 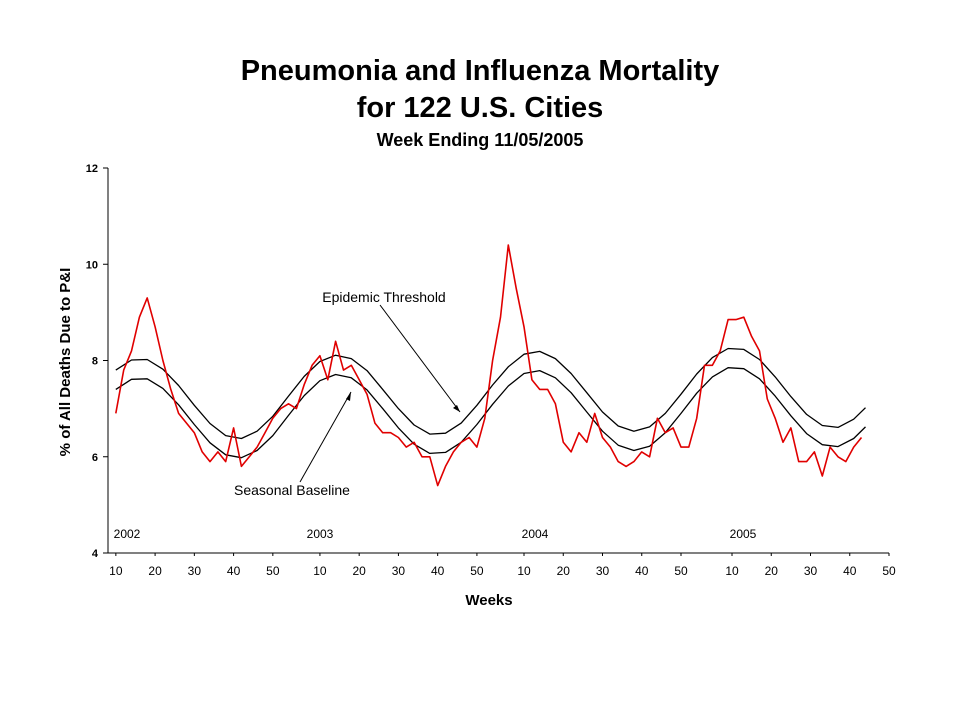 What do you see at coordinates (480, 108) in the screenshot?
I see `chart-title-line2: for 122 U.S. Cities` at bounding box center [480, 108].